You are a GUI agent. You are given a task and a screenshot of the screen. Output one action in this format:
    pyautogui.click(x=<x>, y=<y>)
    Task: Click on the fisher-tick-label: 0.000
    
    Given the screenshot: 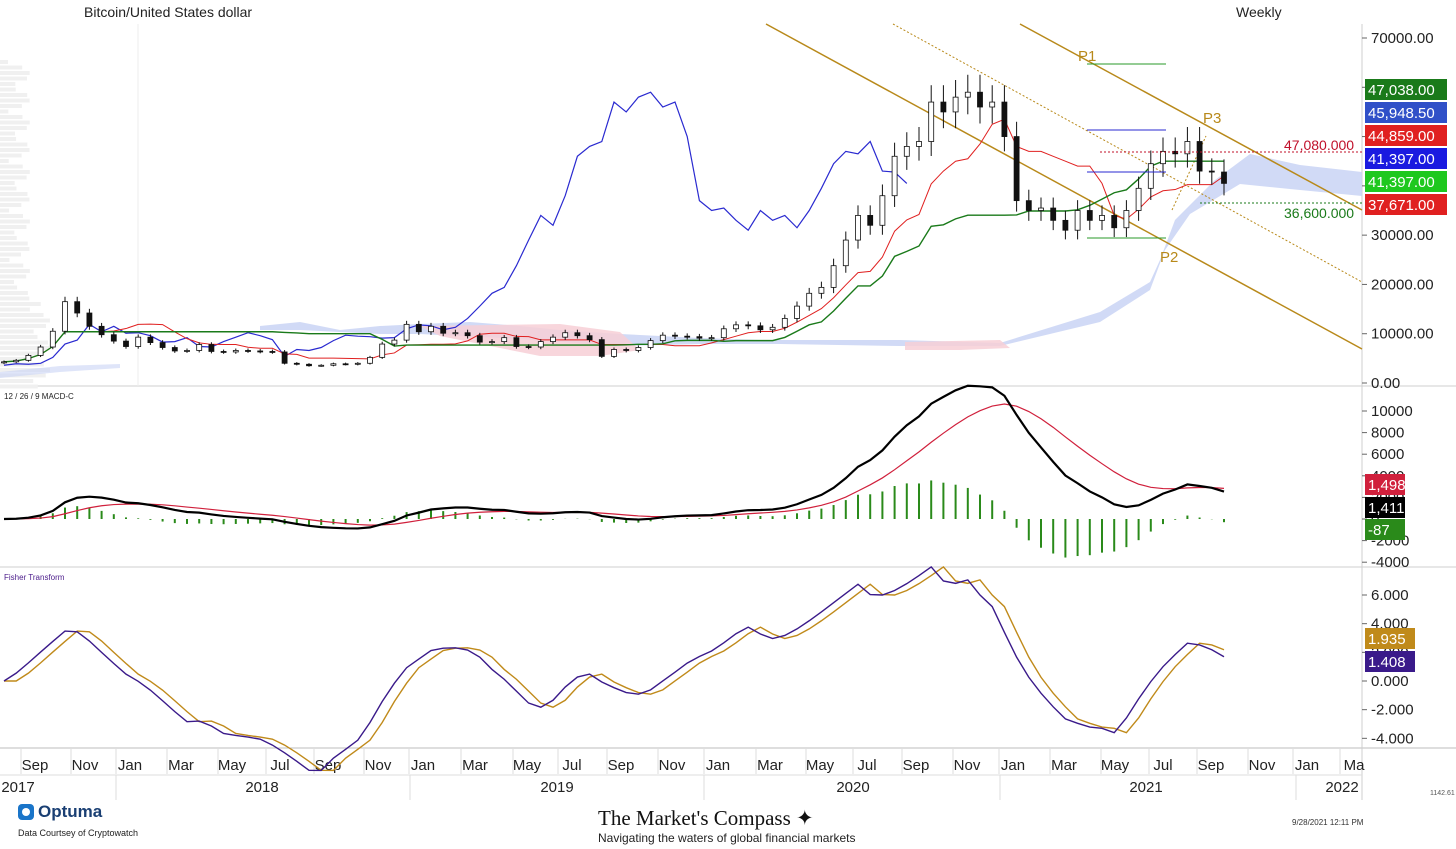 What is the action you would take?
    pyautogui.click(x=1390, y=681)
    